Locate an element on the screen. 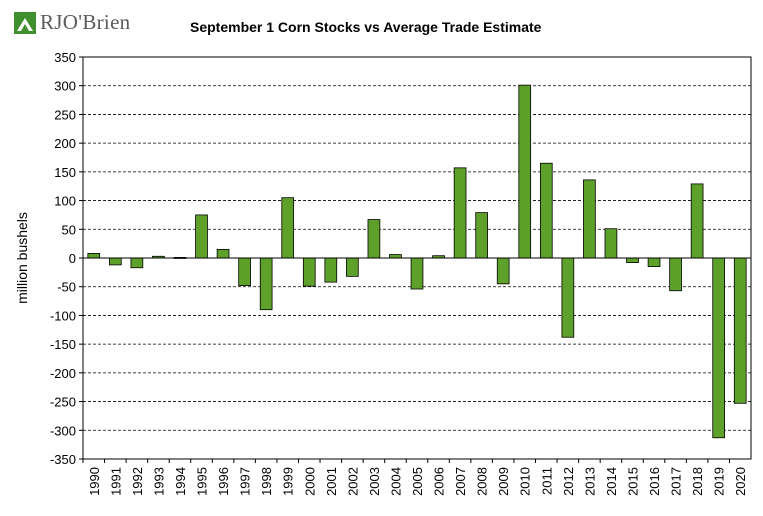  x-tick-label: 2009 is located at coordinates (503, 481).